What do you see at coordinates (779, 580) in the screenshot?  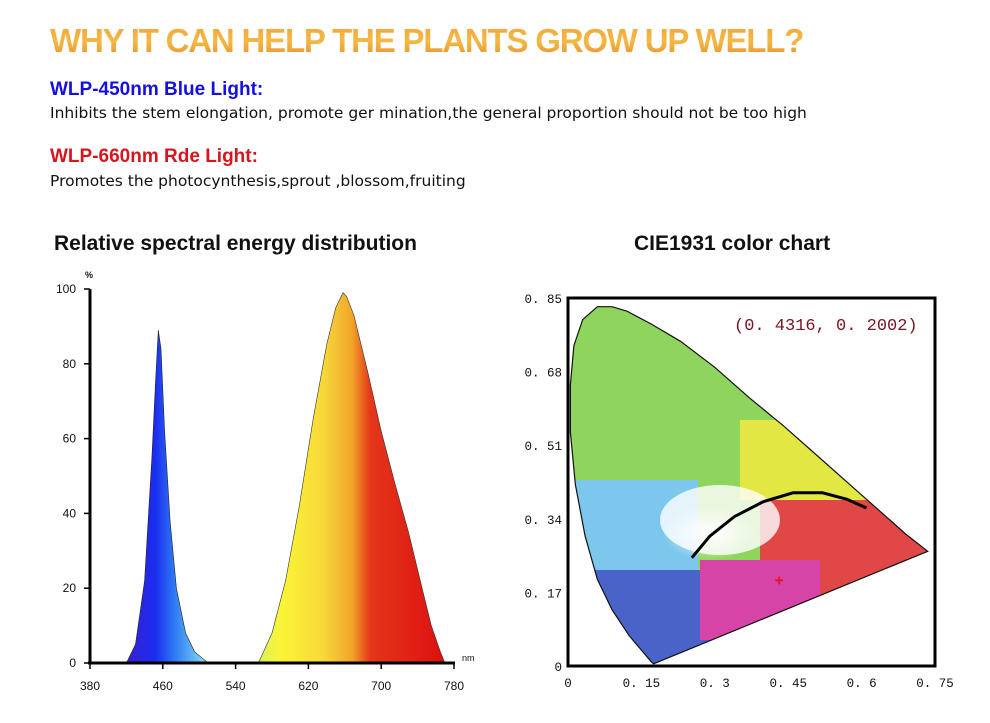 I see `chromaticity-point-marker: +` at bounding box center [779, 580].